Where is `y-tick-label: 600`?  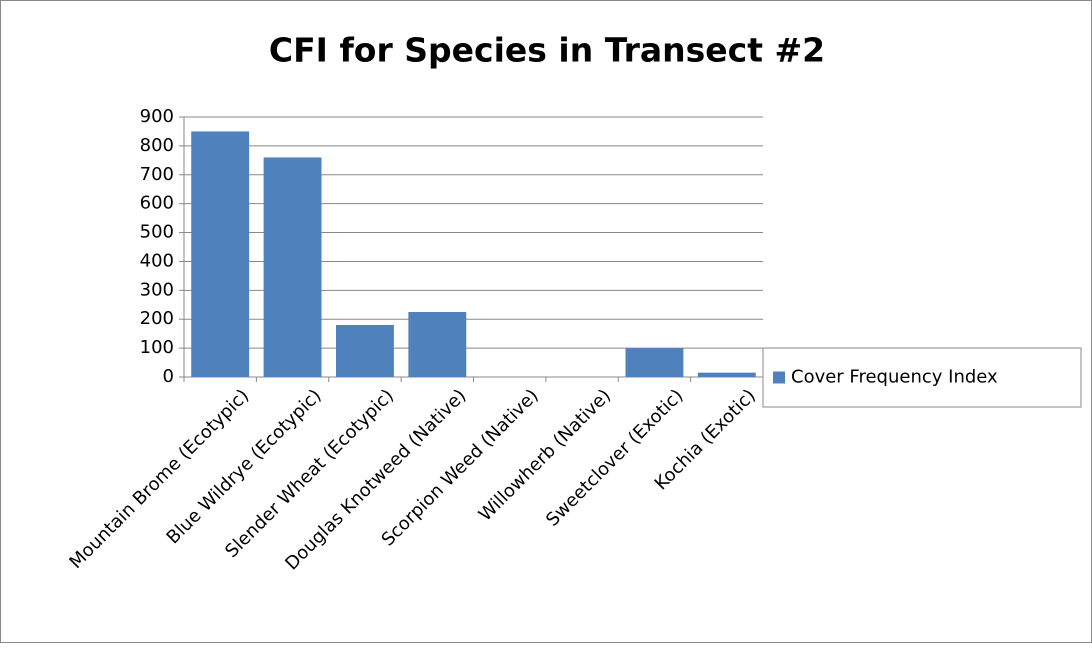
y-tick-label: 600 is located at coordinates (157, 203).